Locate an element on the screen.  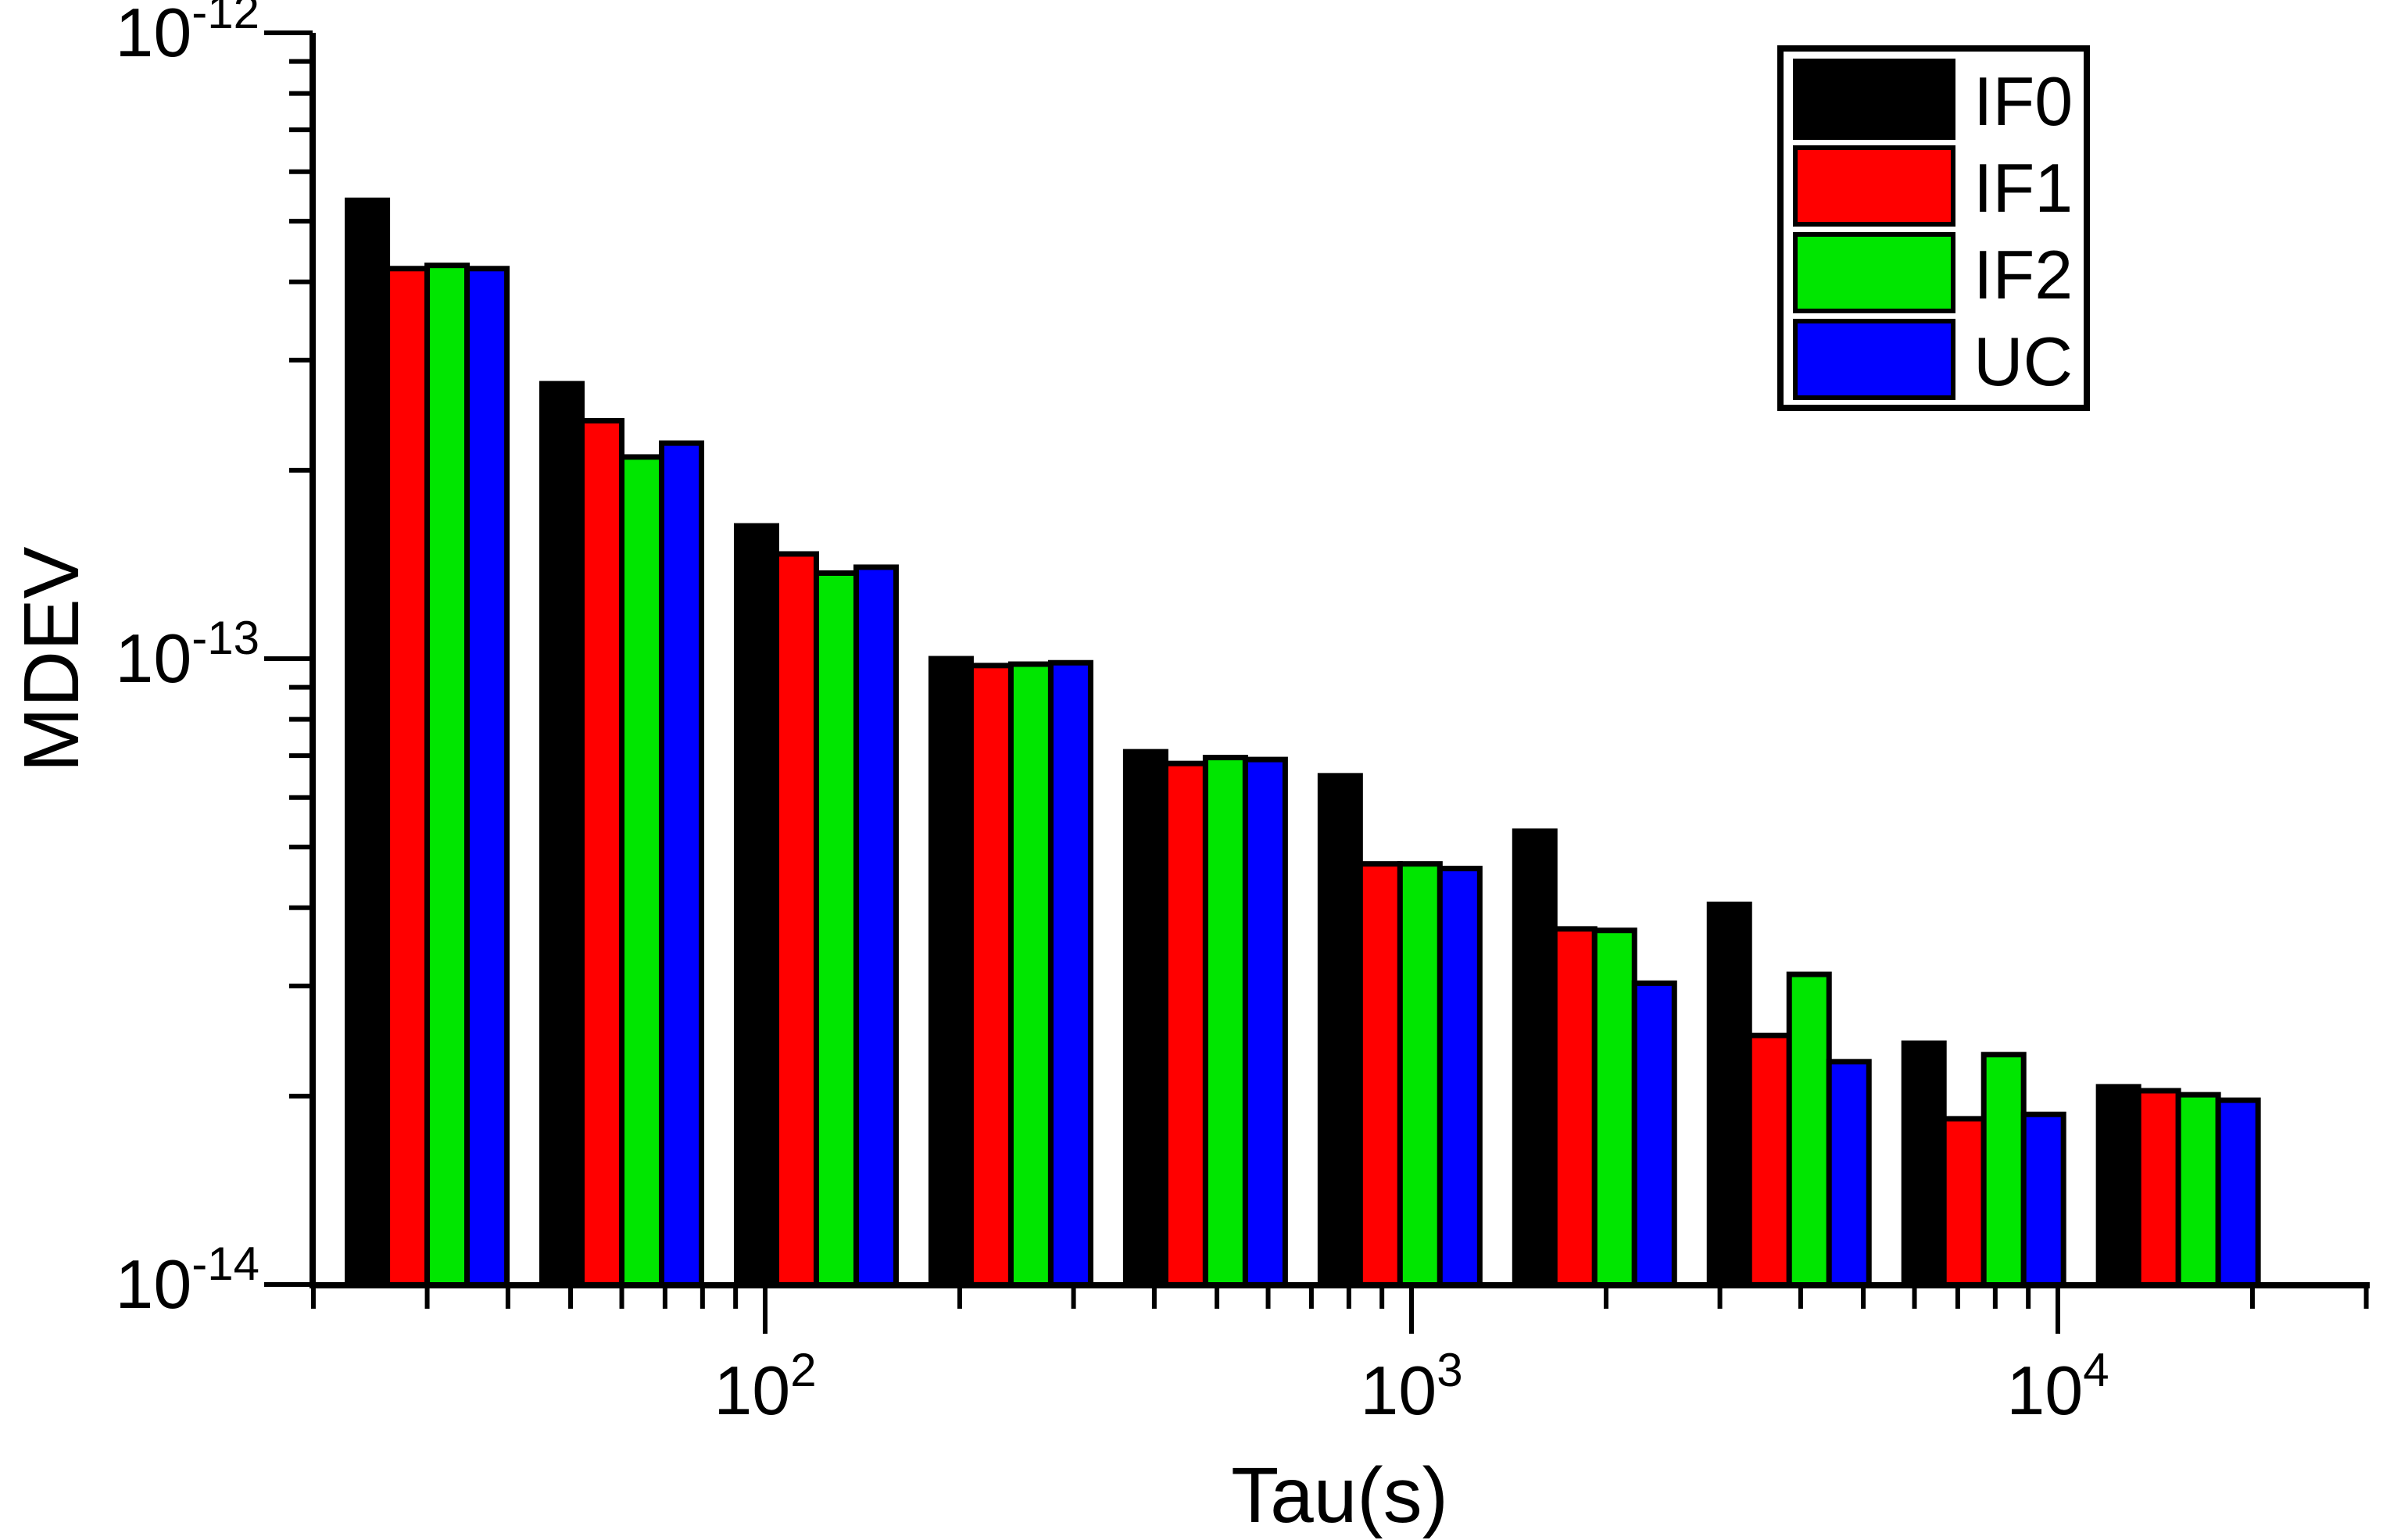
x-axis-ticks is located at coordinates (1339, 1309).